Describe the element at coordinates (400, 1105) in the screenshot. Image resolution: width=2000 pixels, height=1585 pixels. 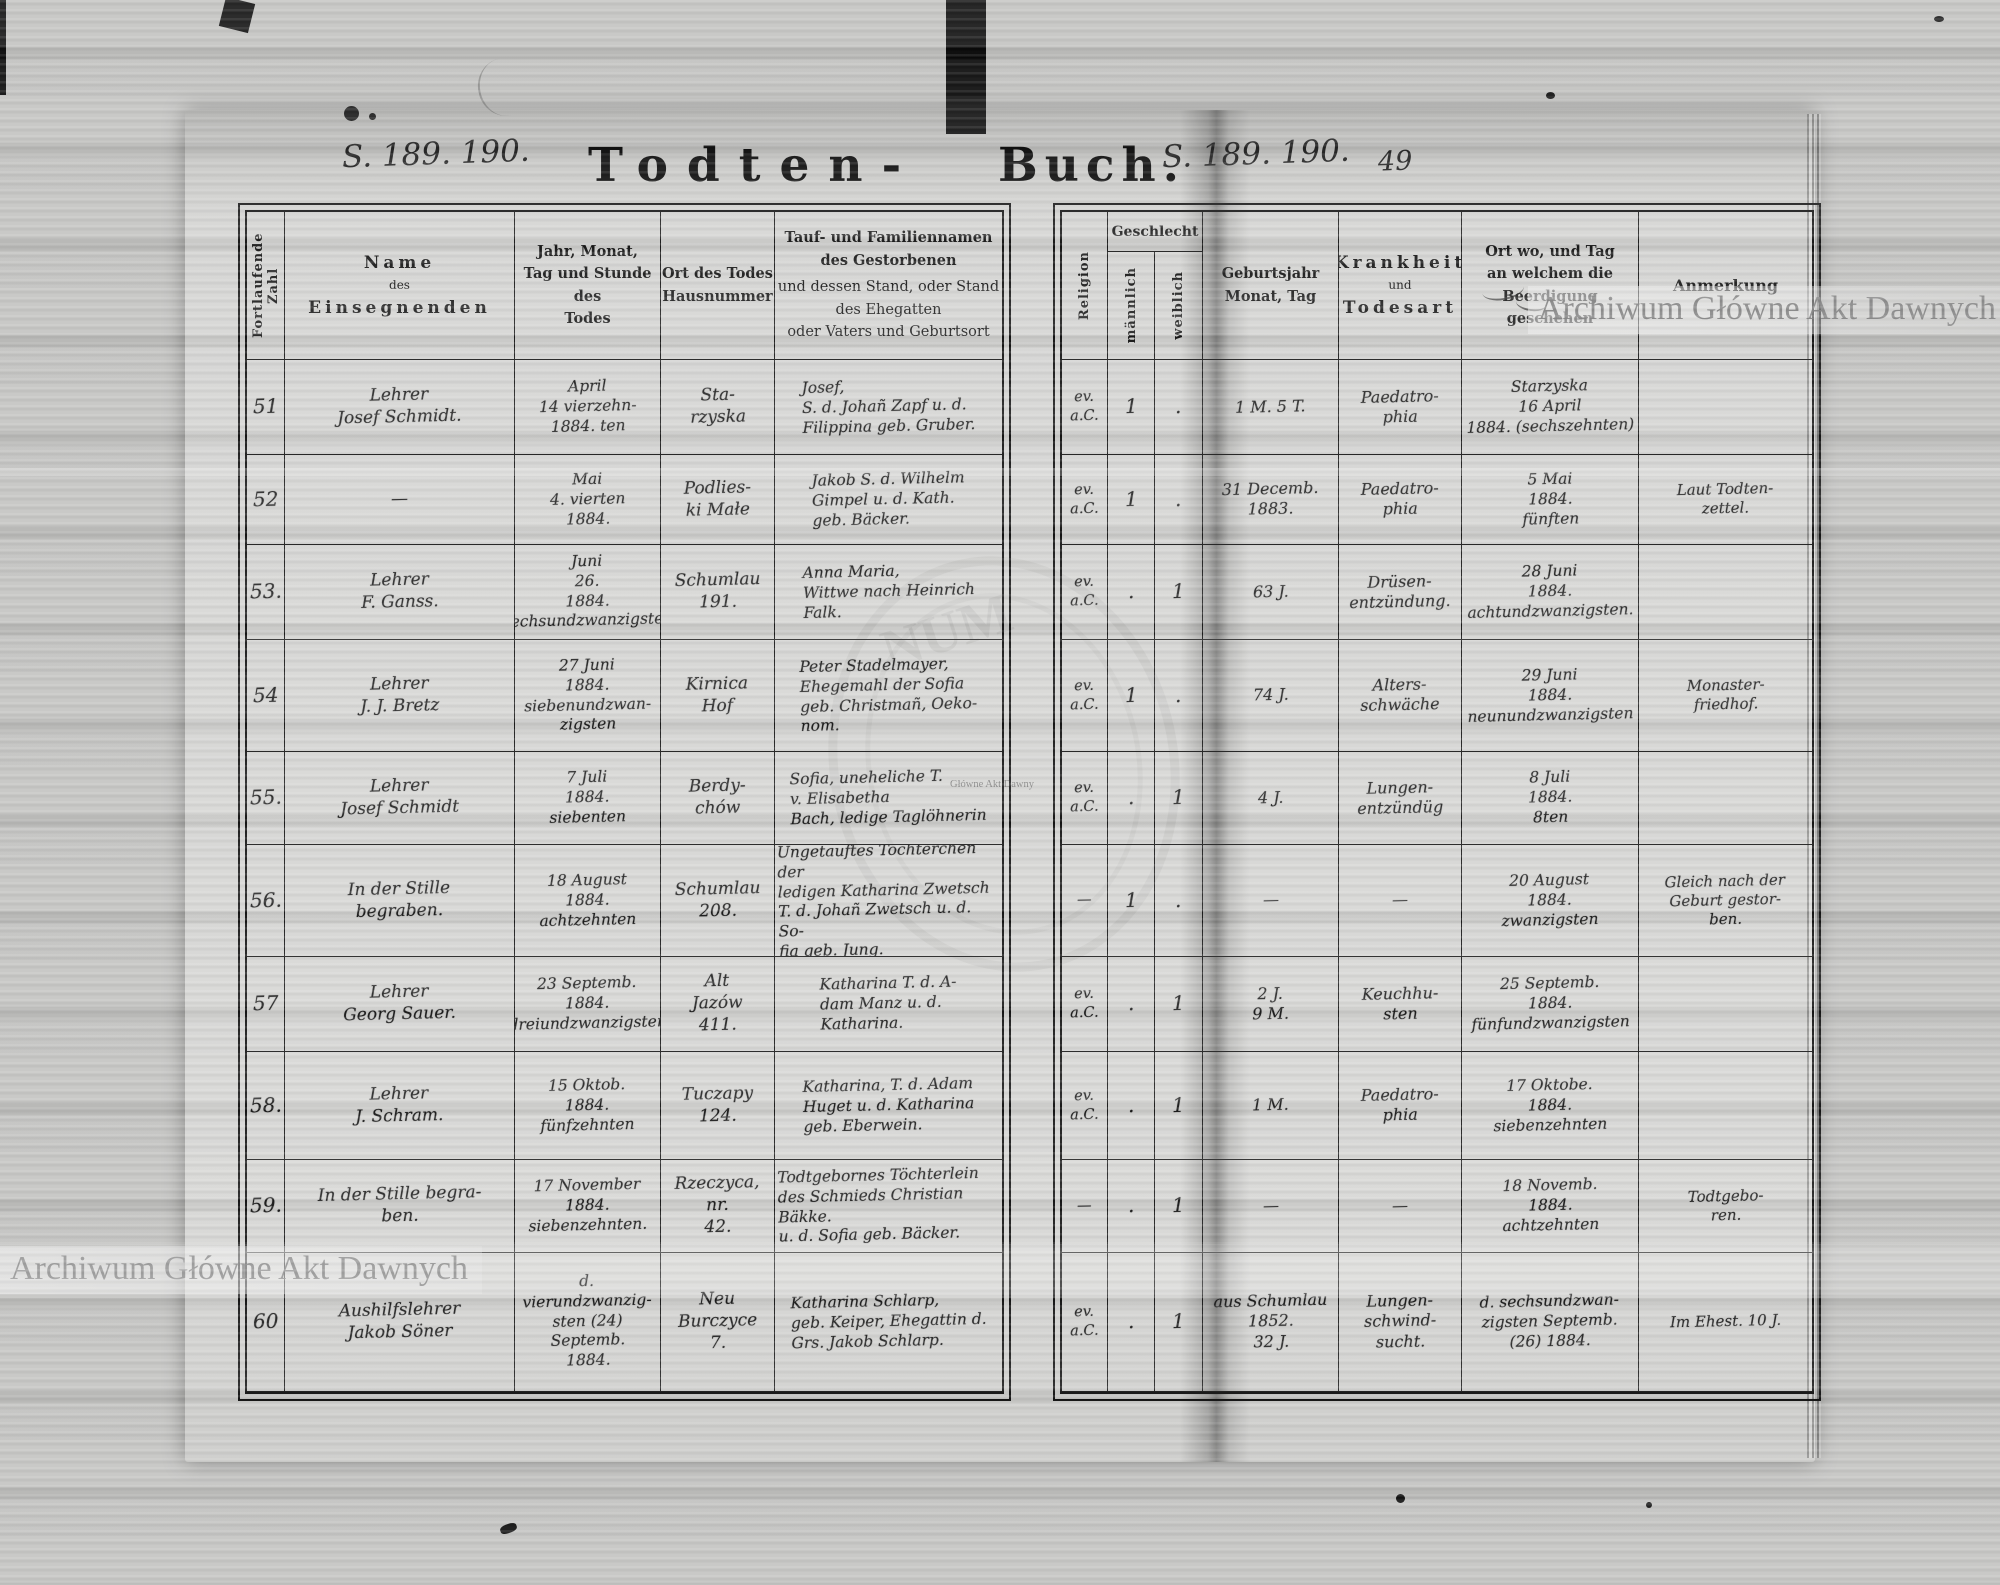
I see `officiant-name-text: Lehrer J. Schram.` at that location.